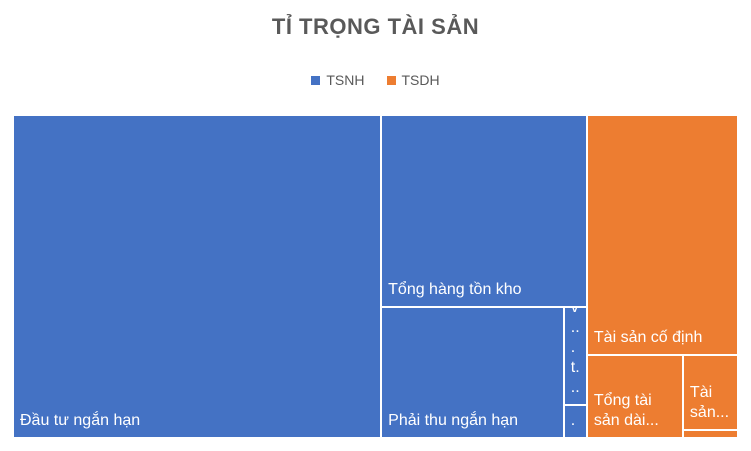 The width and height of the screenshot is (751, 451). What do you see at coordinates (375, 80) in the screenshot?
I see `legend: TSNH TSDH` at bounding box center [375, 80].